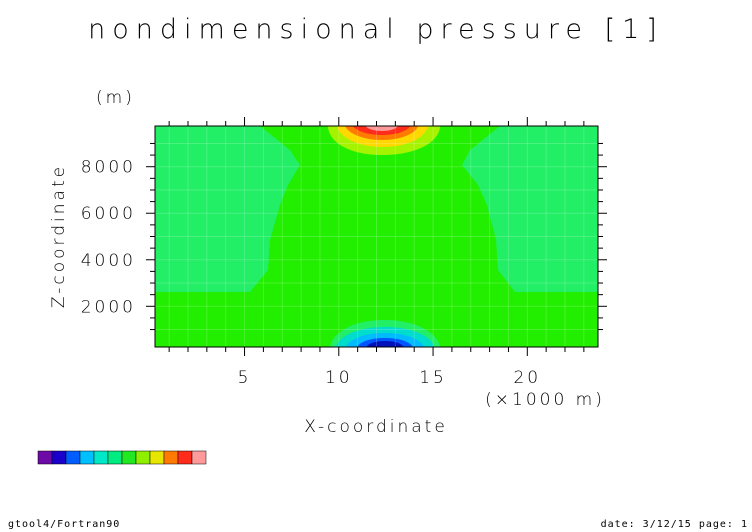 This screenshot has height=532, width=752. Describe the element at coordinates (108, 307) in the screenshot. I see `y-tick-label: 2000` at that location.